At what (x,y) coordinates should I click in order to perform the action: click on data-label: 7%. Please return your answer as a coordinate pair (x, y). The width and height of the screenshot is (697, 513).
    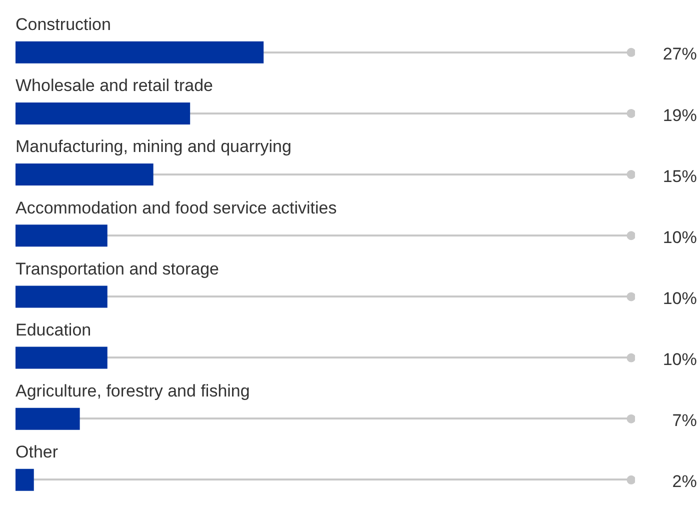
    Looking at the image, I should click on (684, 420).